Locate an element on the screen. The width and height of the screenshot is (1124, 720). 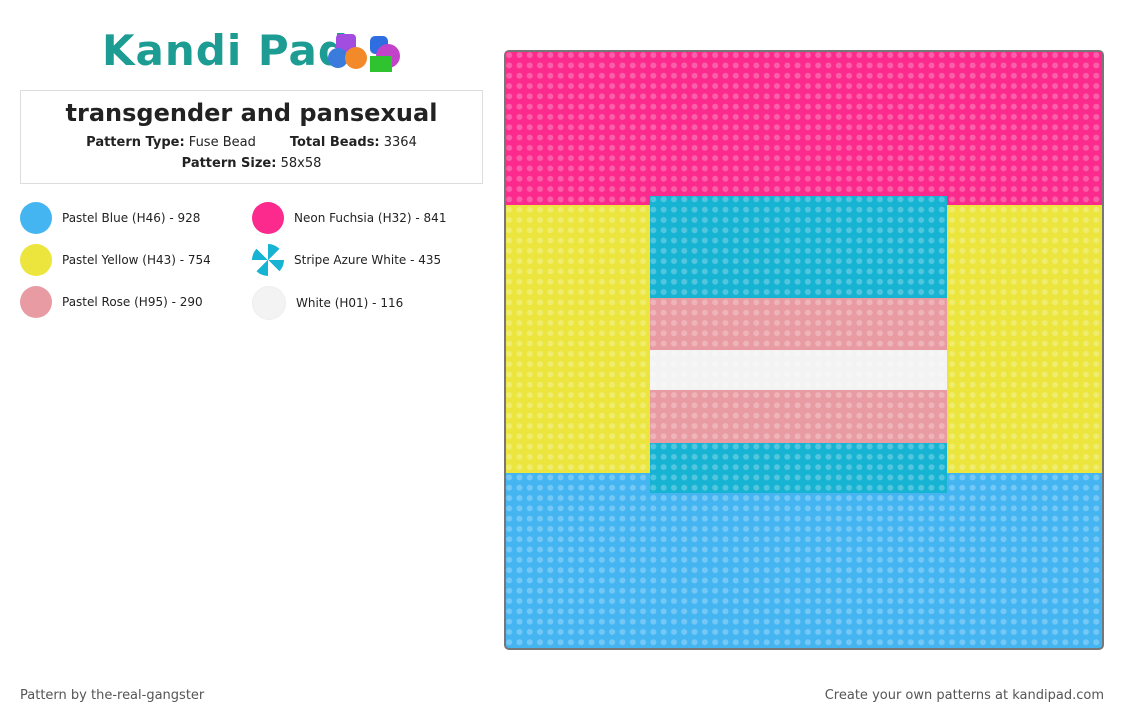
legend-label: Stripe Azure White - 435 is located at coordinates (368, 260).